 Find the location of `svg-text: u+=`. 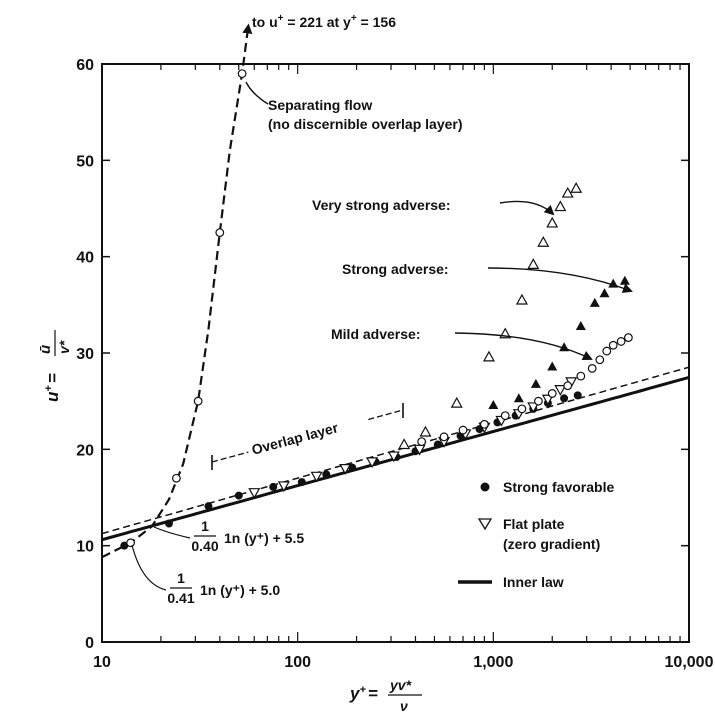

svg-text: u+= is located at coordinates (52, 387).